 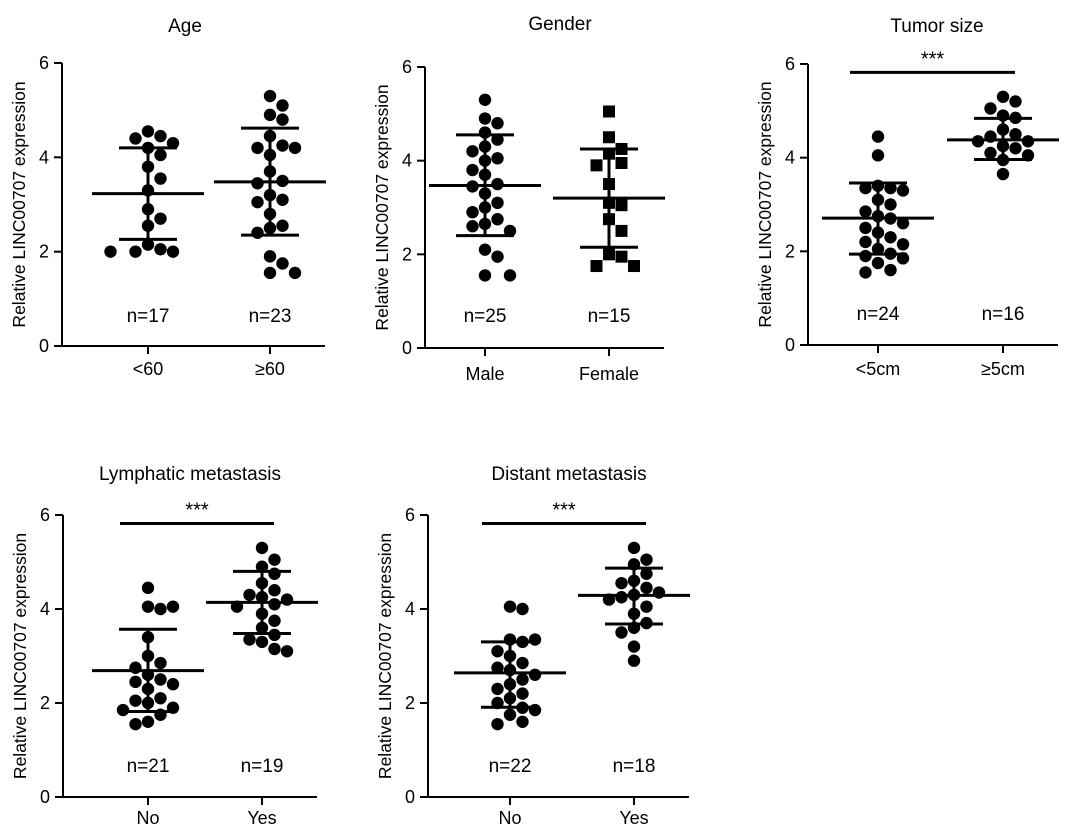 I want to click on sample-size-label: n=15, so click(x=609, y=316).